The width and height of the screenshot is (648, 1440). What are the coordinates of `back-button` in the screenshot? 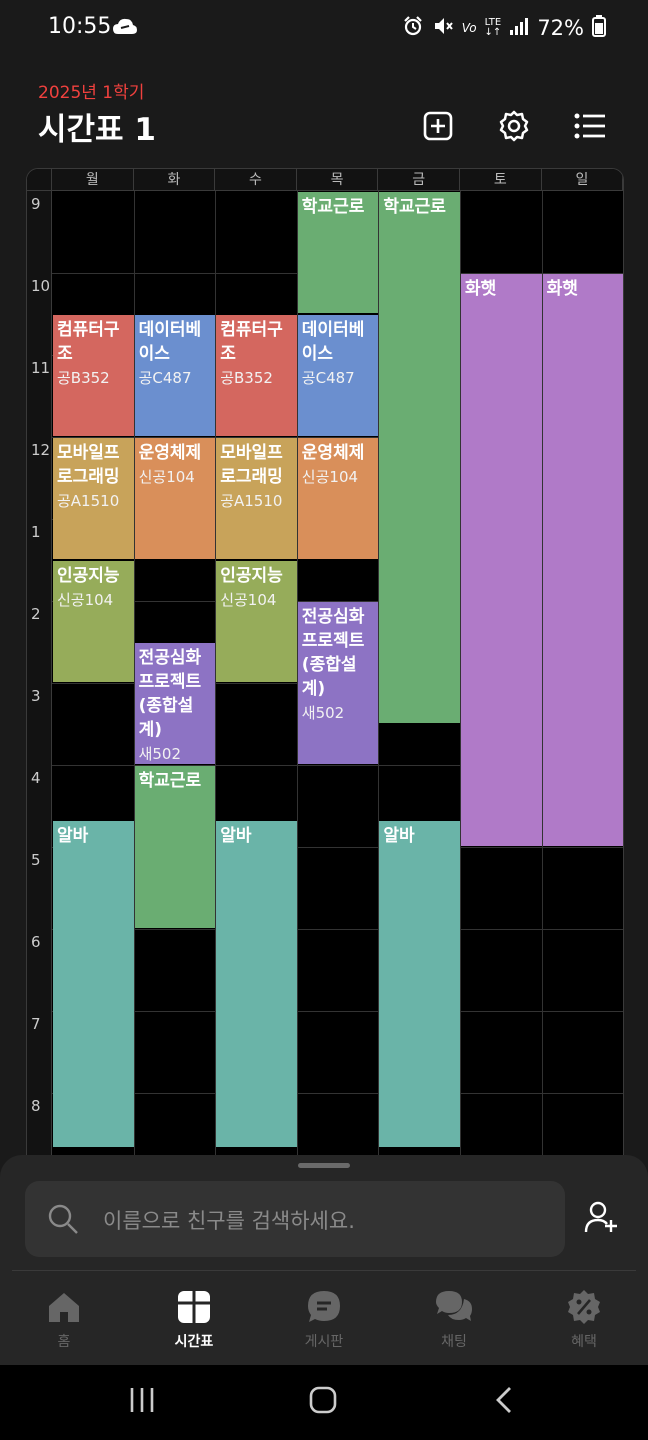 It's located at (504, 1402).